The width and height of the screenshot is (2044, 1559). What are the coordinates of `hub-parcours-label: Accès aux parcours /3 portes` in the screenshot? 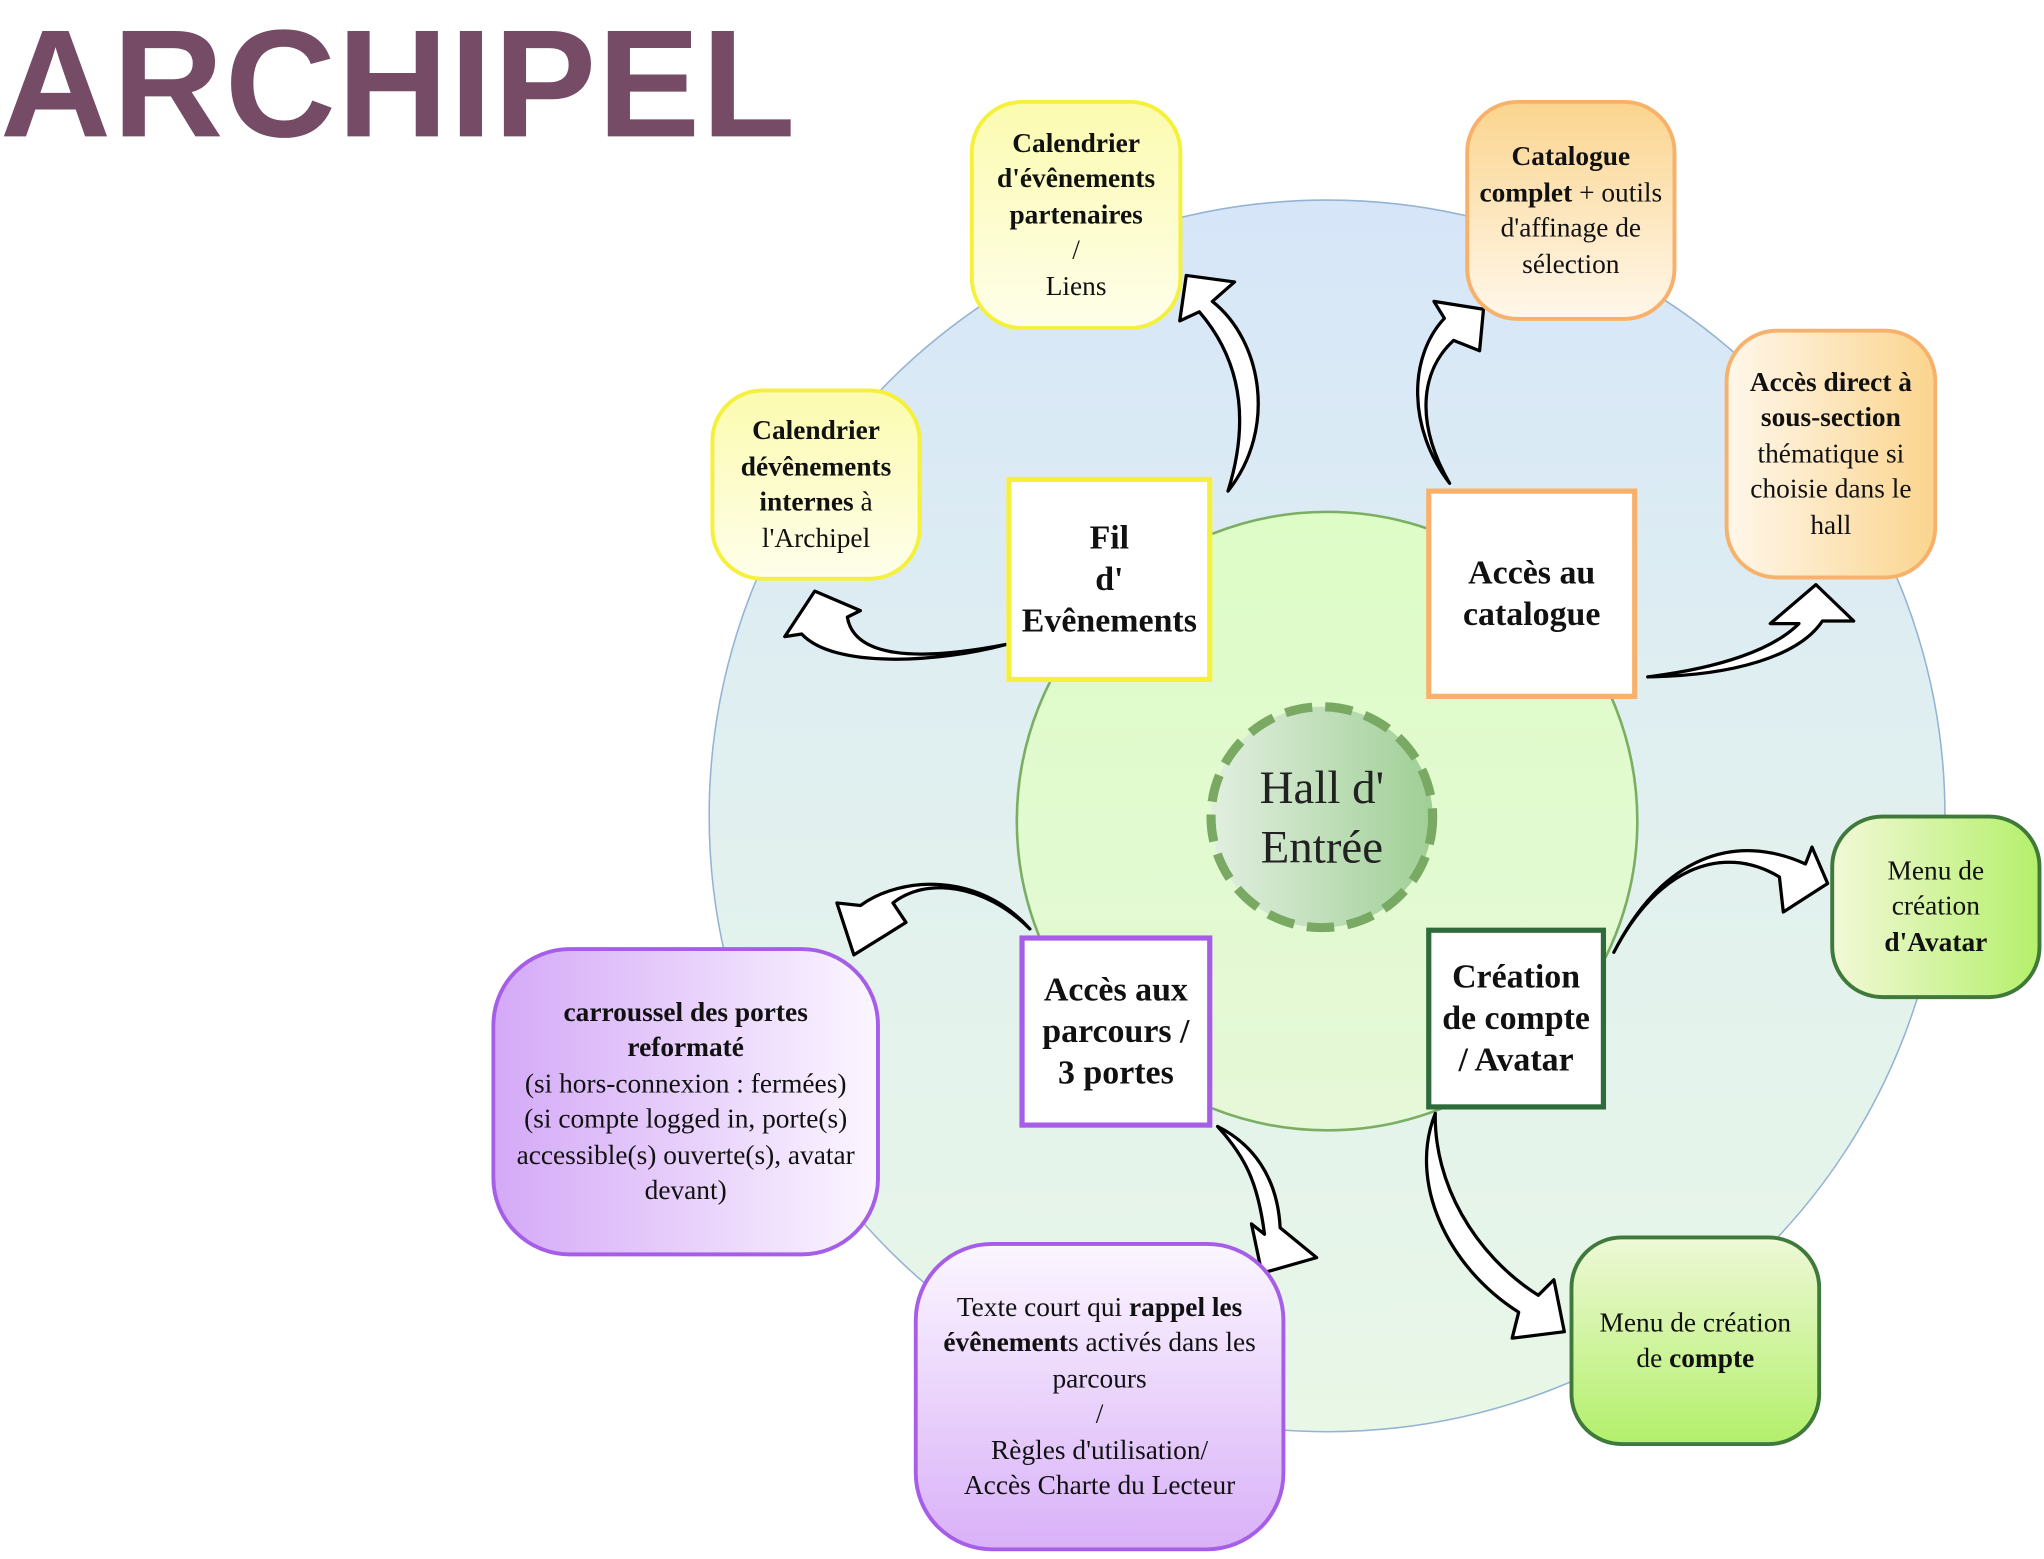 It's located at (1116, 1031).